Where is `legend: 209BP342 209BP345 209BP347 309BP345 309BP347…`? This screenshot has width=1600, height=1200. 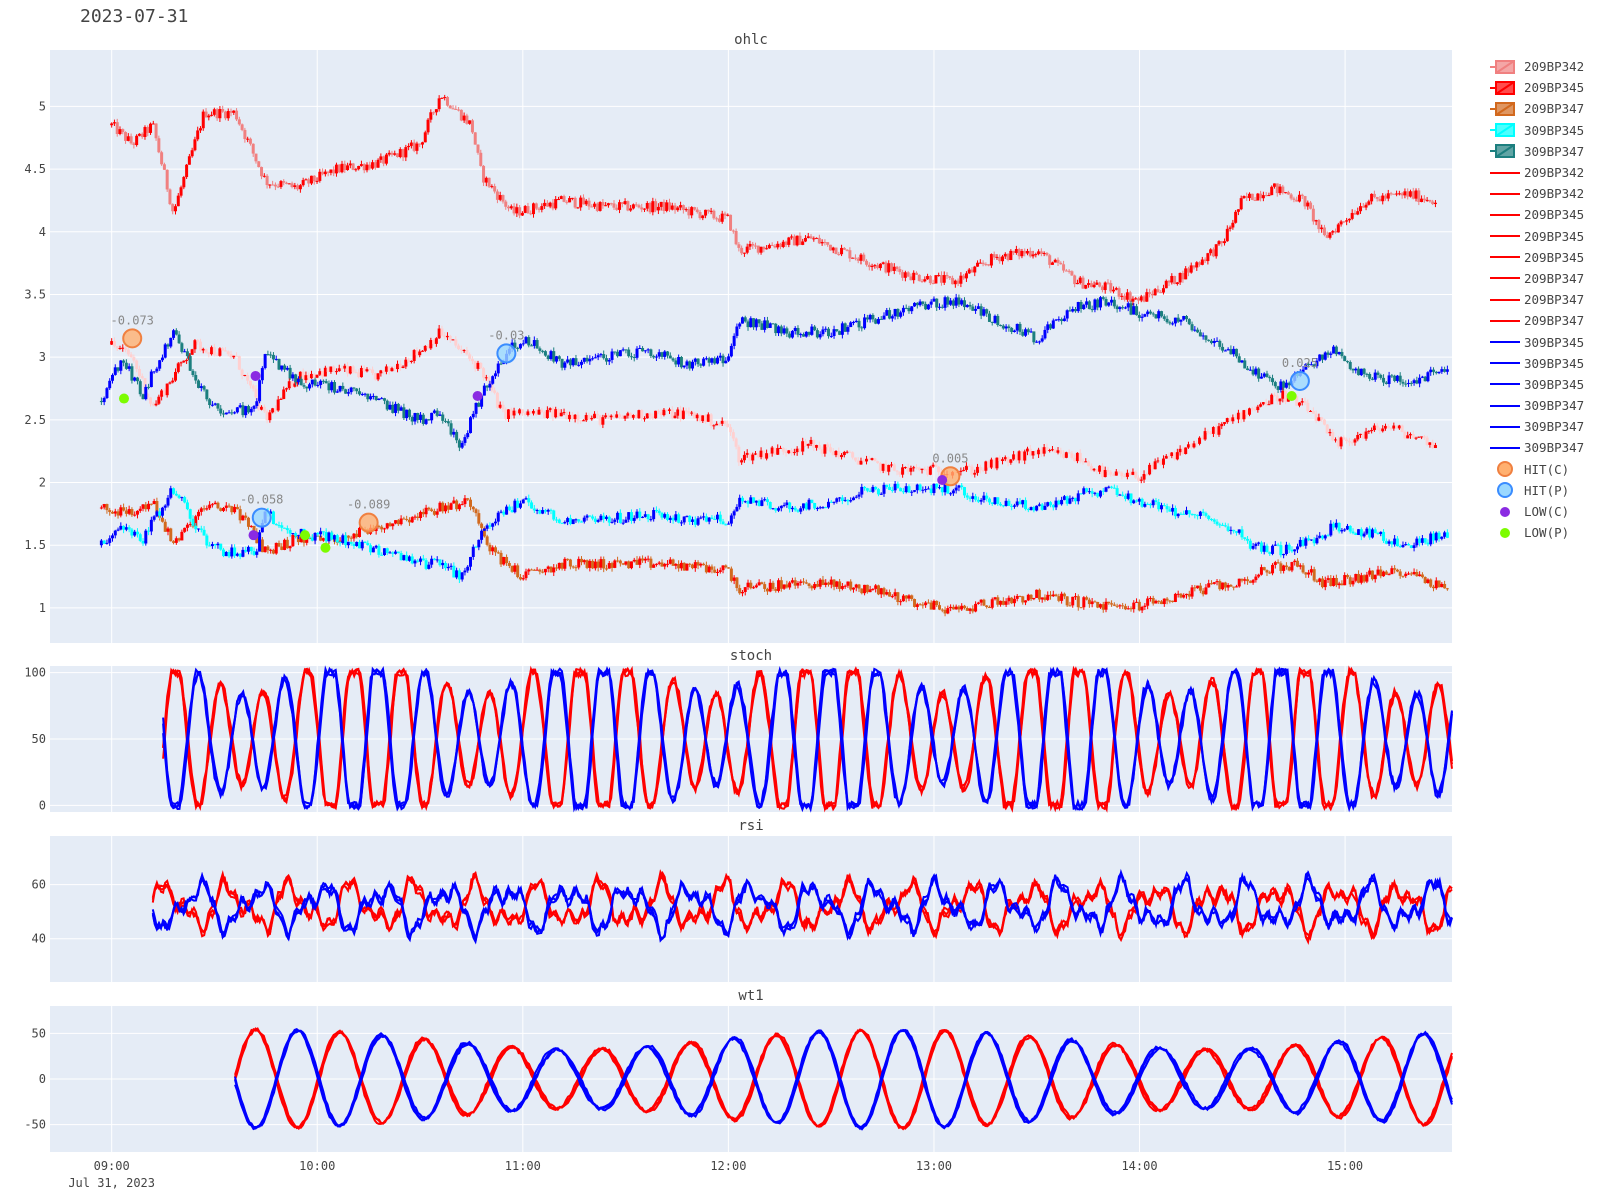
legend: 209BP342 209BP345 209BP347 309BP345 309BP347… is located at coordinates (1536, 299).